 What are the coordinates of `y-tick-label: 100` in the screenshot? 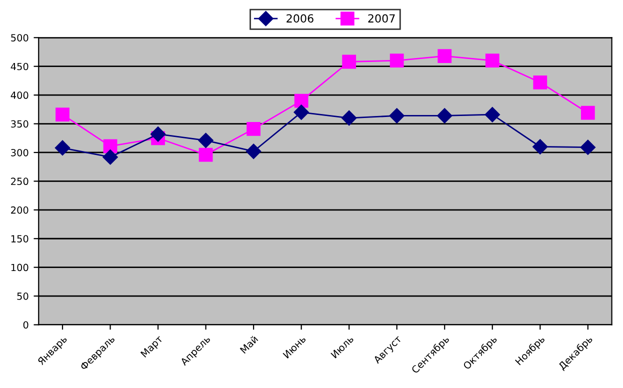 It's located at (19, 268).